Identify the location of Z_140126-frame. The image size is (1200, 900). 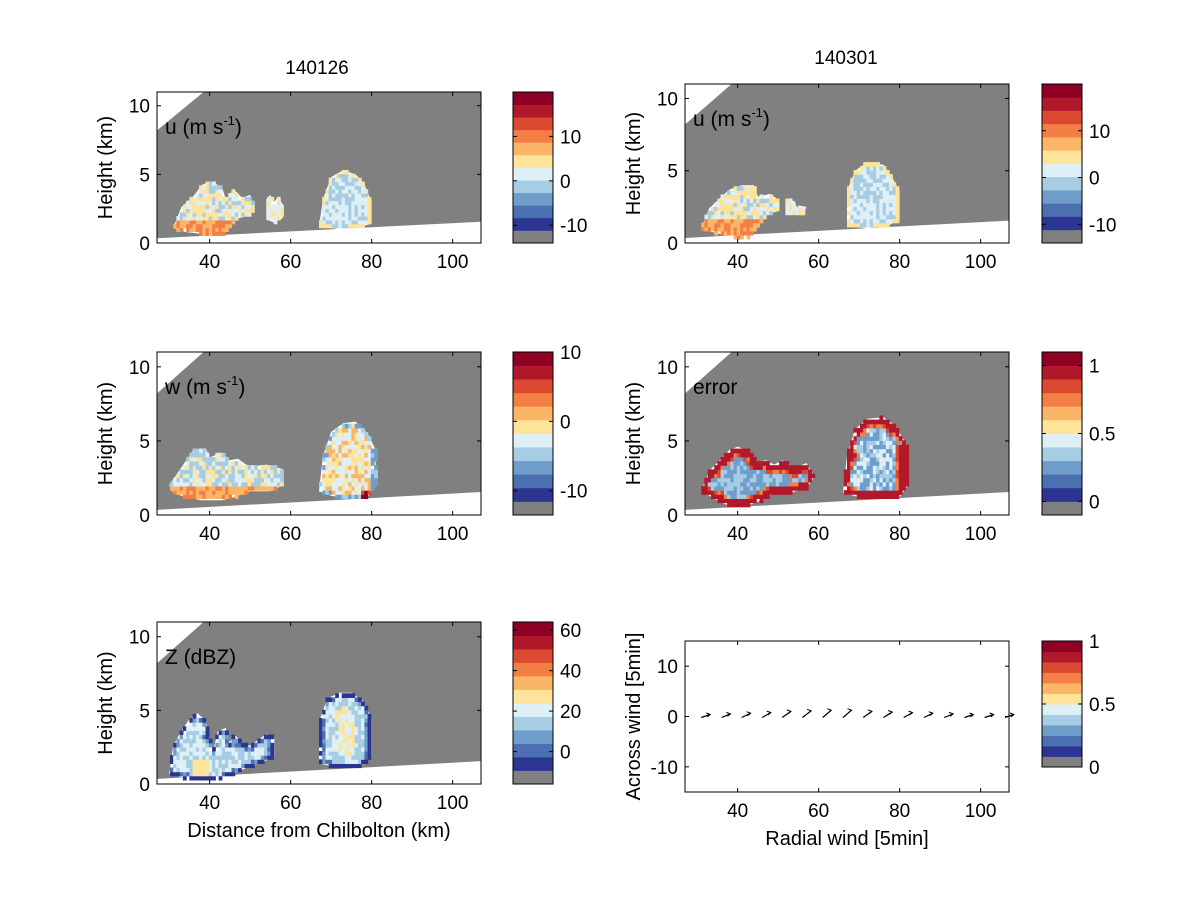
(319, 703).